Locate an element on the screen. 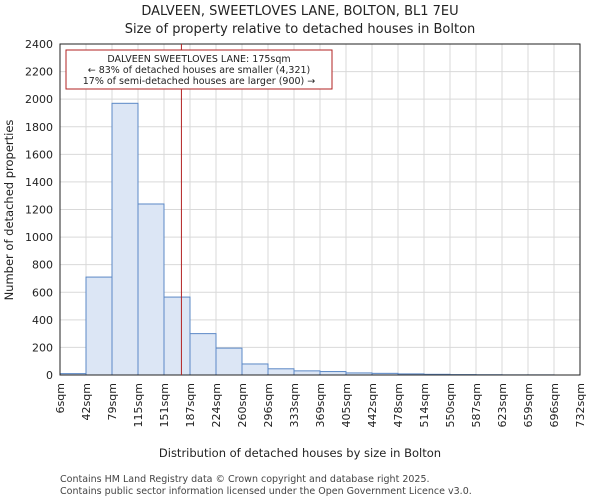 The image size is (600, 500). y-tick-label: 2000 is located at coordinates (39, 99).